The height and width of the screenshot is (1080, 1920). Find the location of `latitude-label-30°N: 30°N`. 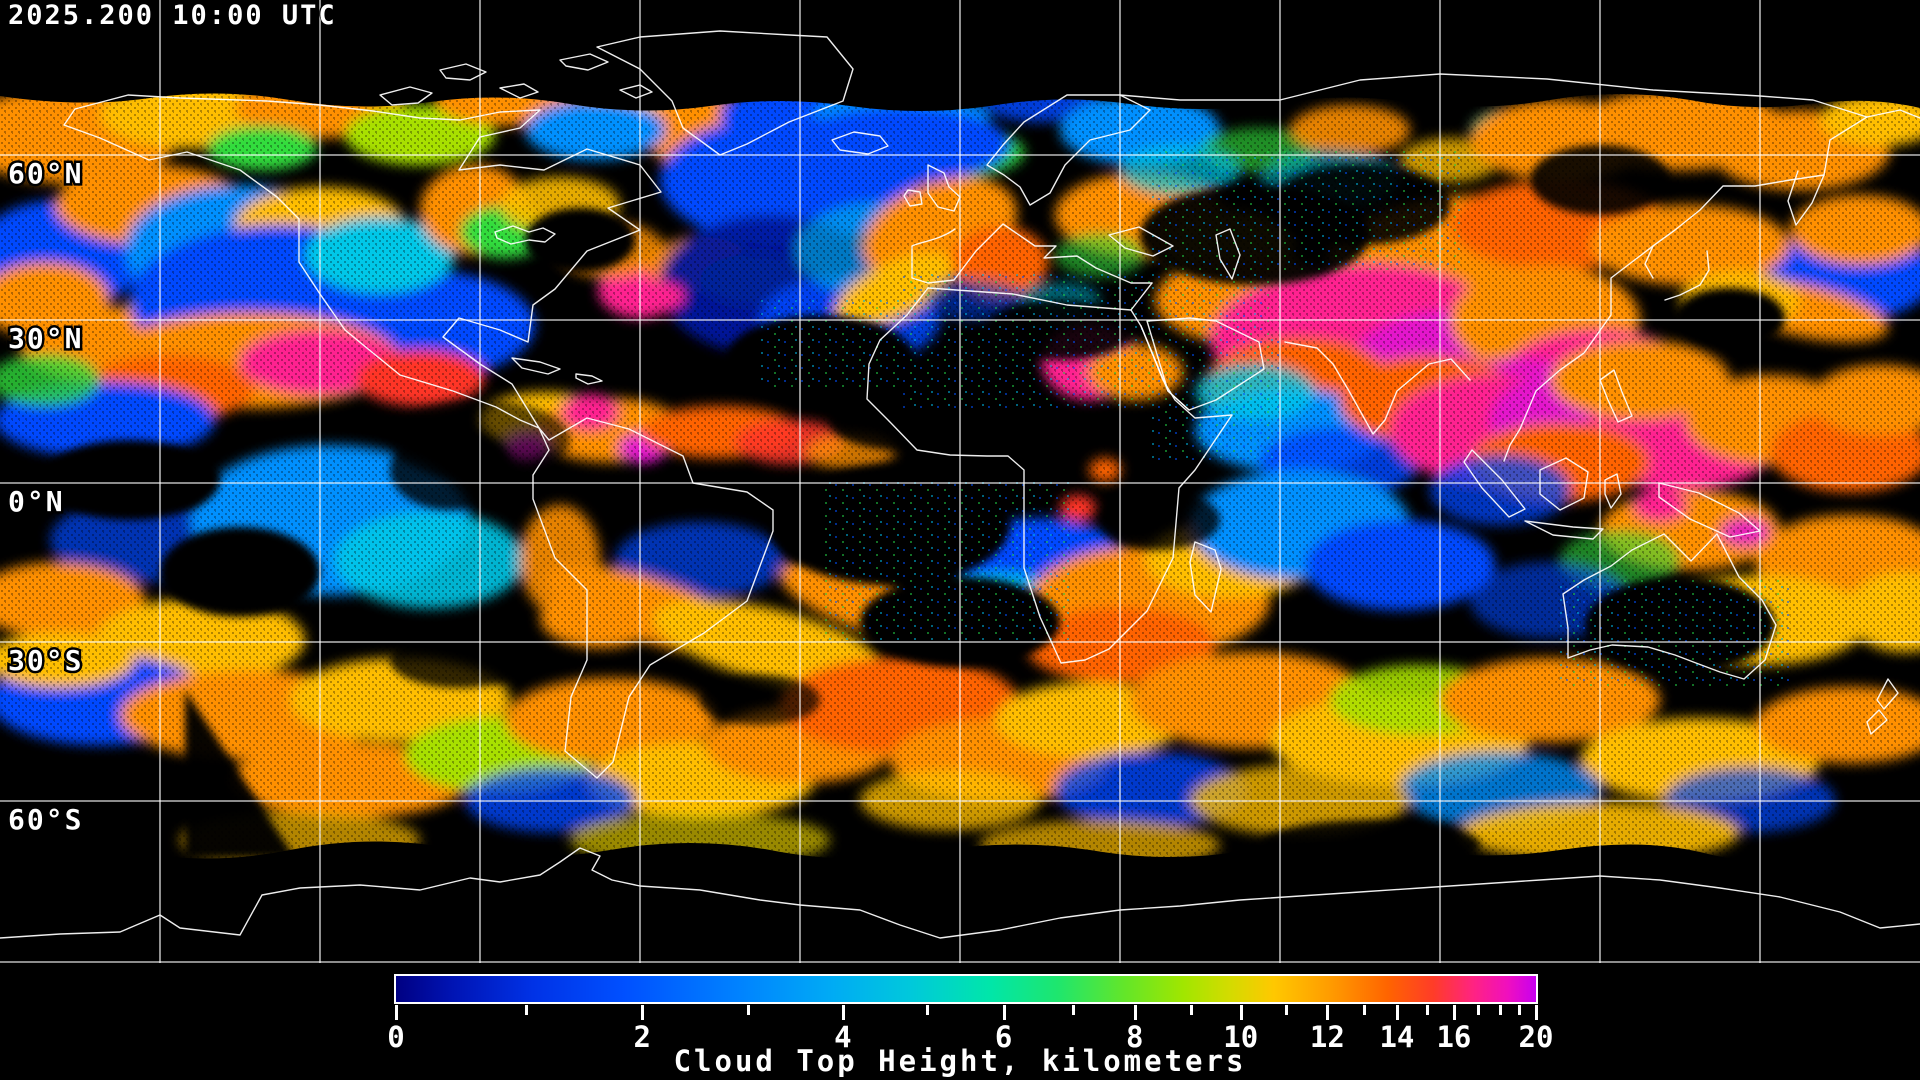

latitude-label-30°N: 30°N is located at coordinates (45, 338).